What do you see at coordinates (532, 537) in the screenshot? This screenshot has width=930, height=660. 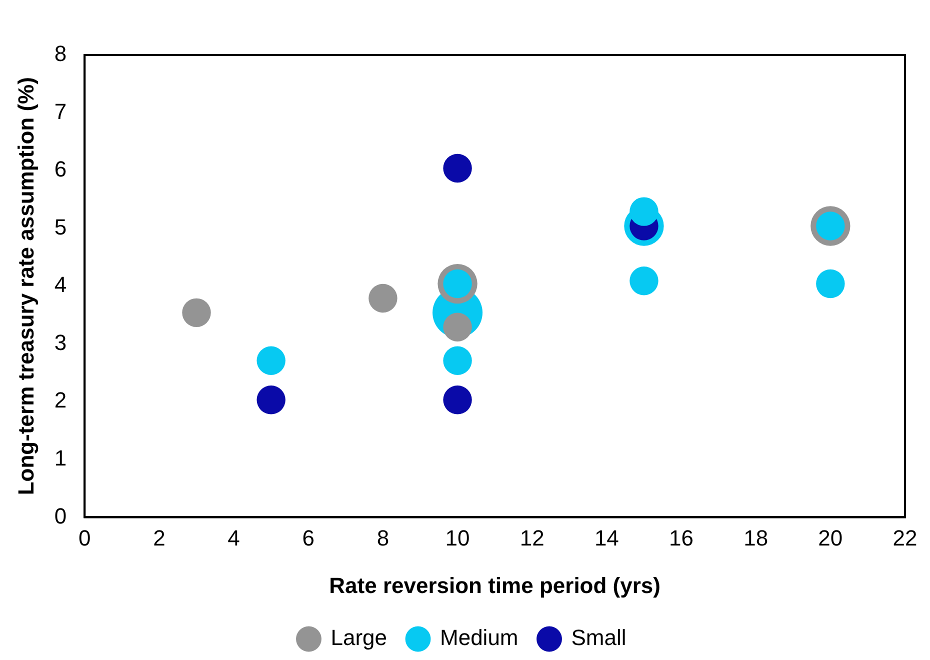 I see `x-tick-label: 12` at bounding box center [532, 537].